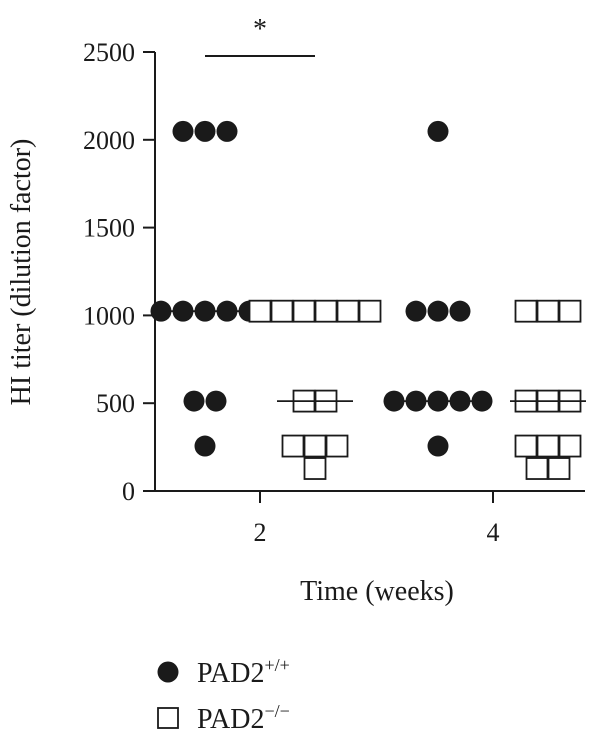 The image size is (600, 742). What do you see at coordinates (109, 52) in the screenshot?
I see `y-tick-label: 2500` at bounding box center [109, 52].